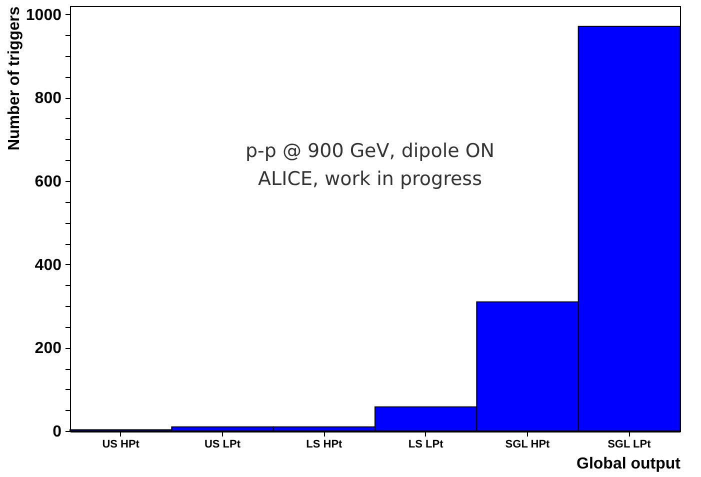  I want to click on x-tick-label: LS HPt, so click(324, 444).